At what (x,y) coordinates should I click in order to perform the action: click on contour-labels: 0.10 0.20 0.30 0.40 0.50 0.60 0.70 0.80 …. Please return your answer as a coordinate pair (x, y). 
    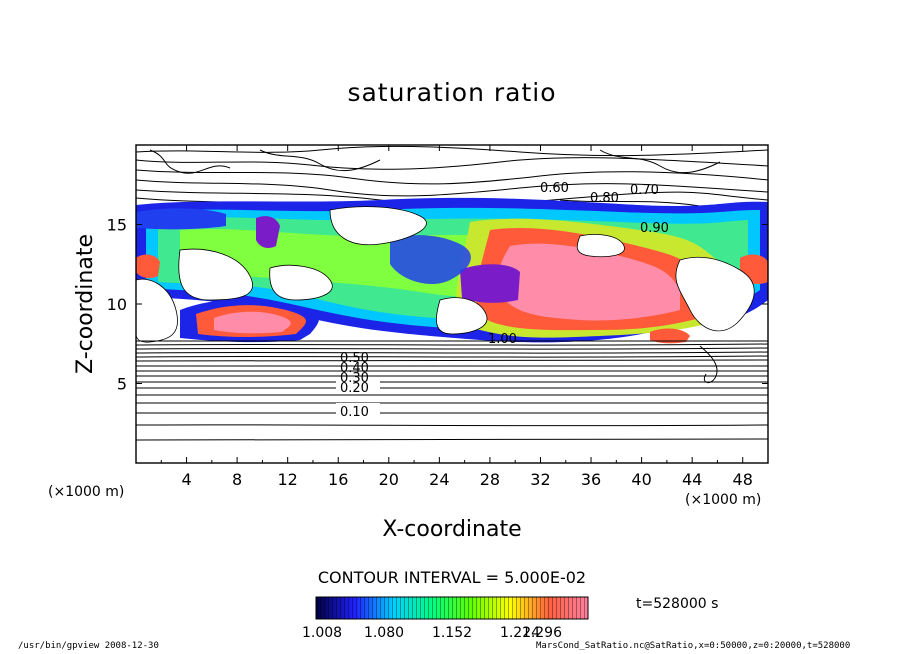
    Looking at the image, I should click on (502, 300).